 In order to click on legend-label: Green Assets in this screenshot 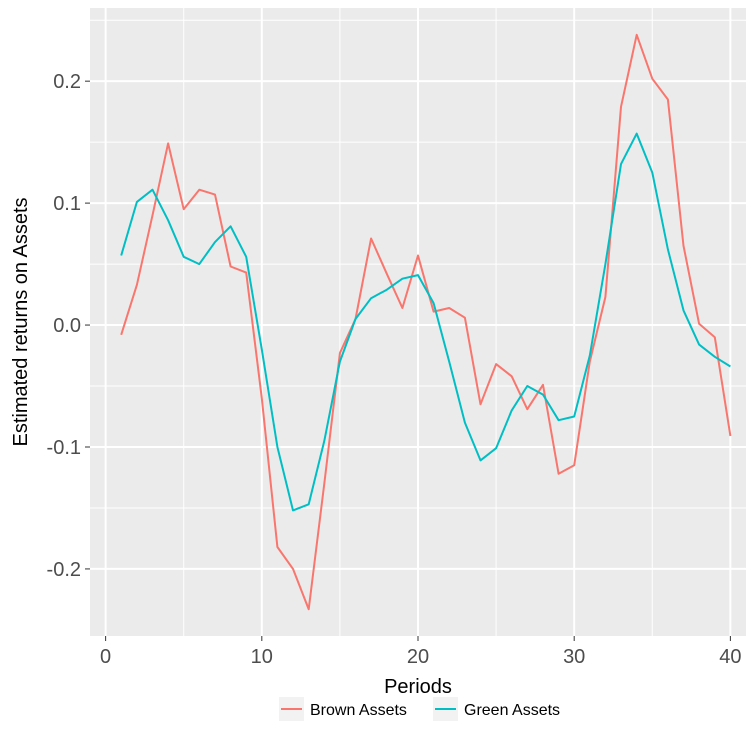, I will do `click(512, 710)`.